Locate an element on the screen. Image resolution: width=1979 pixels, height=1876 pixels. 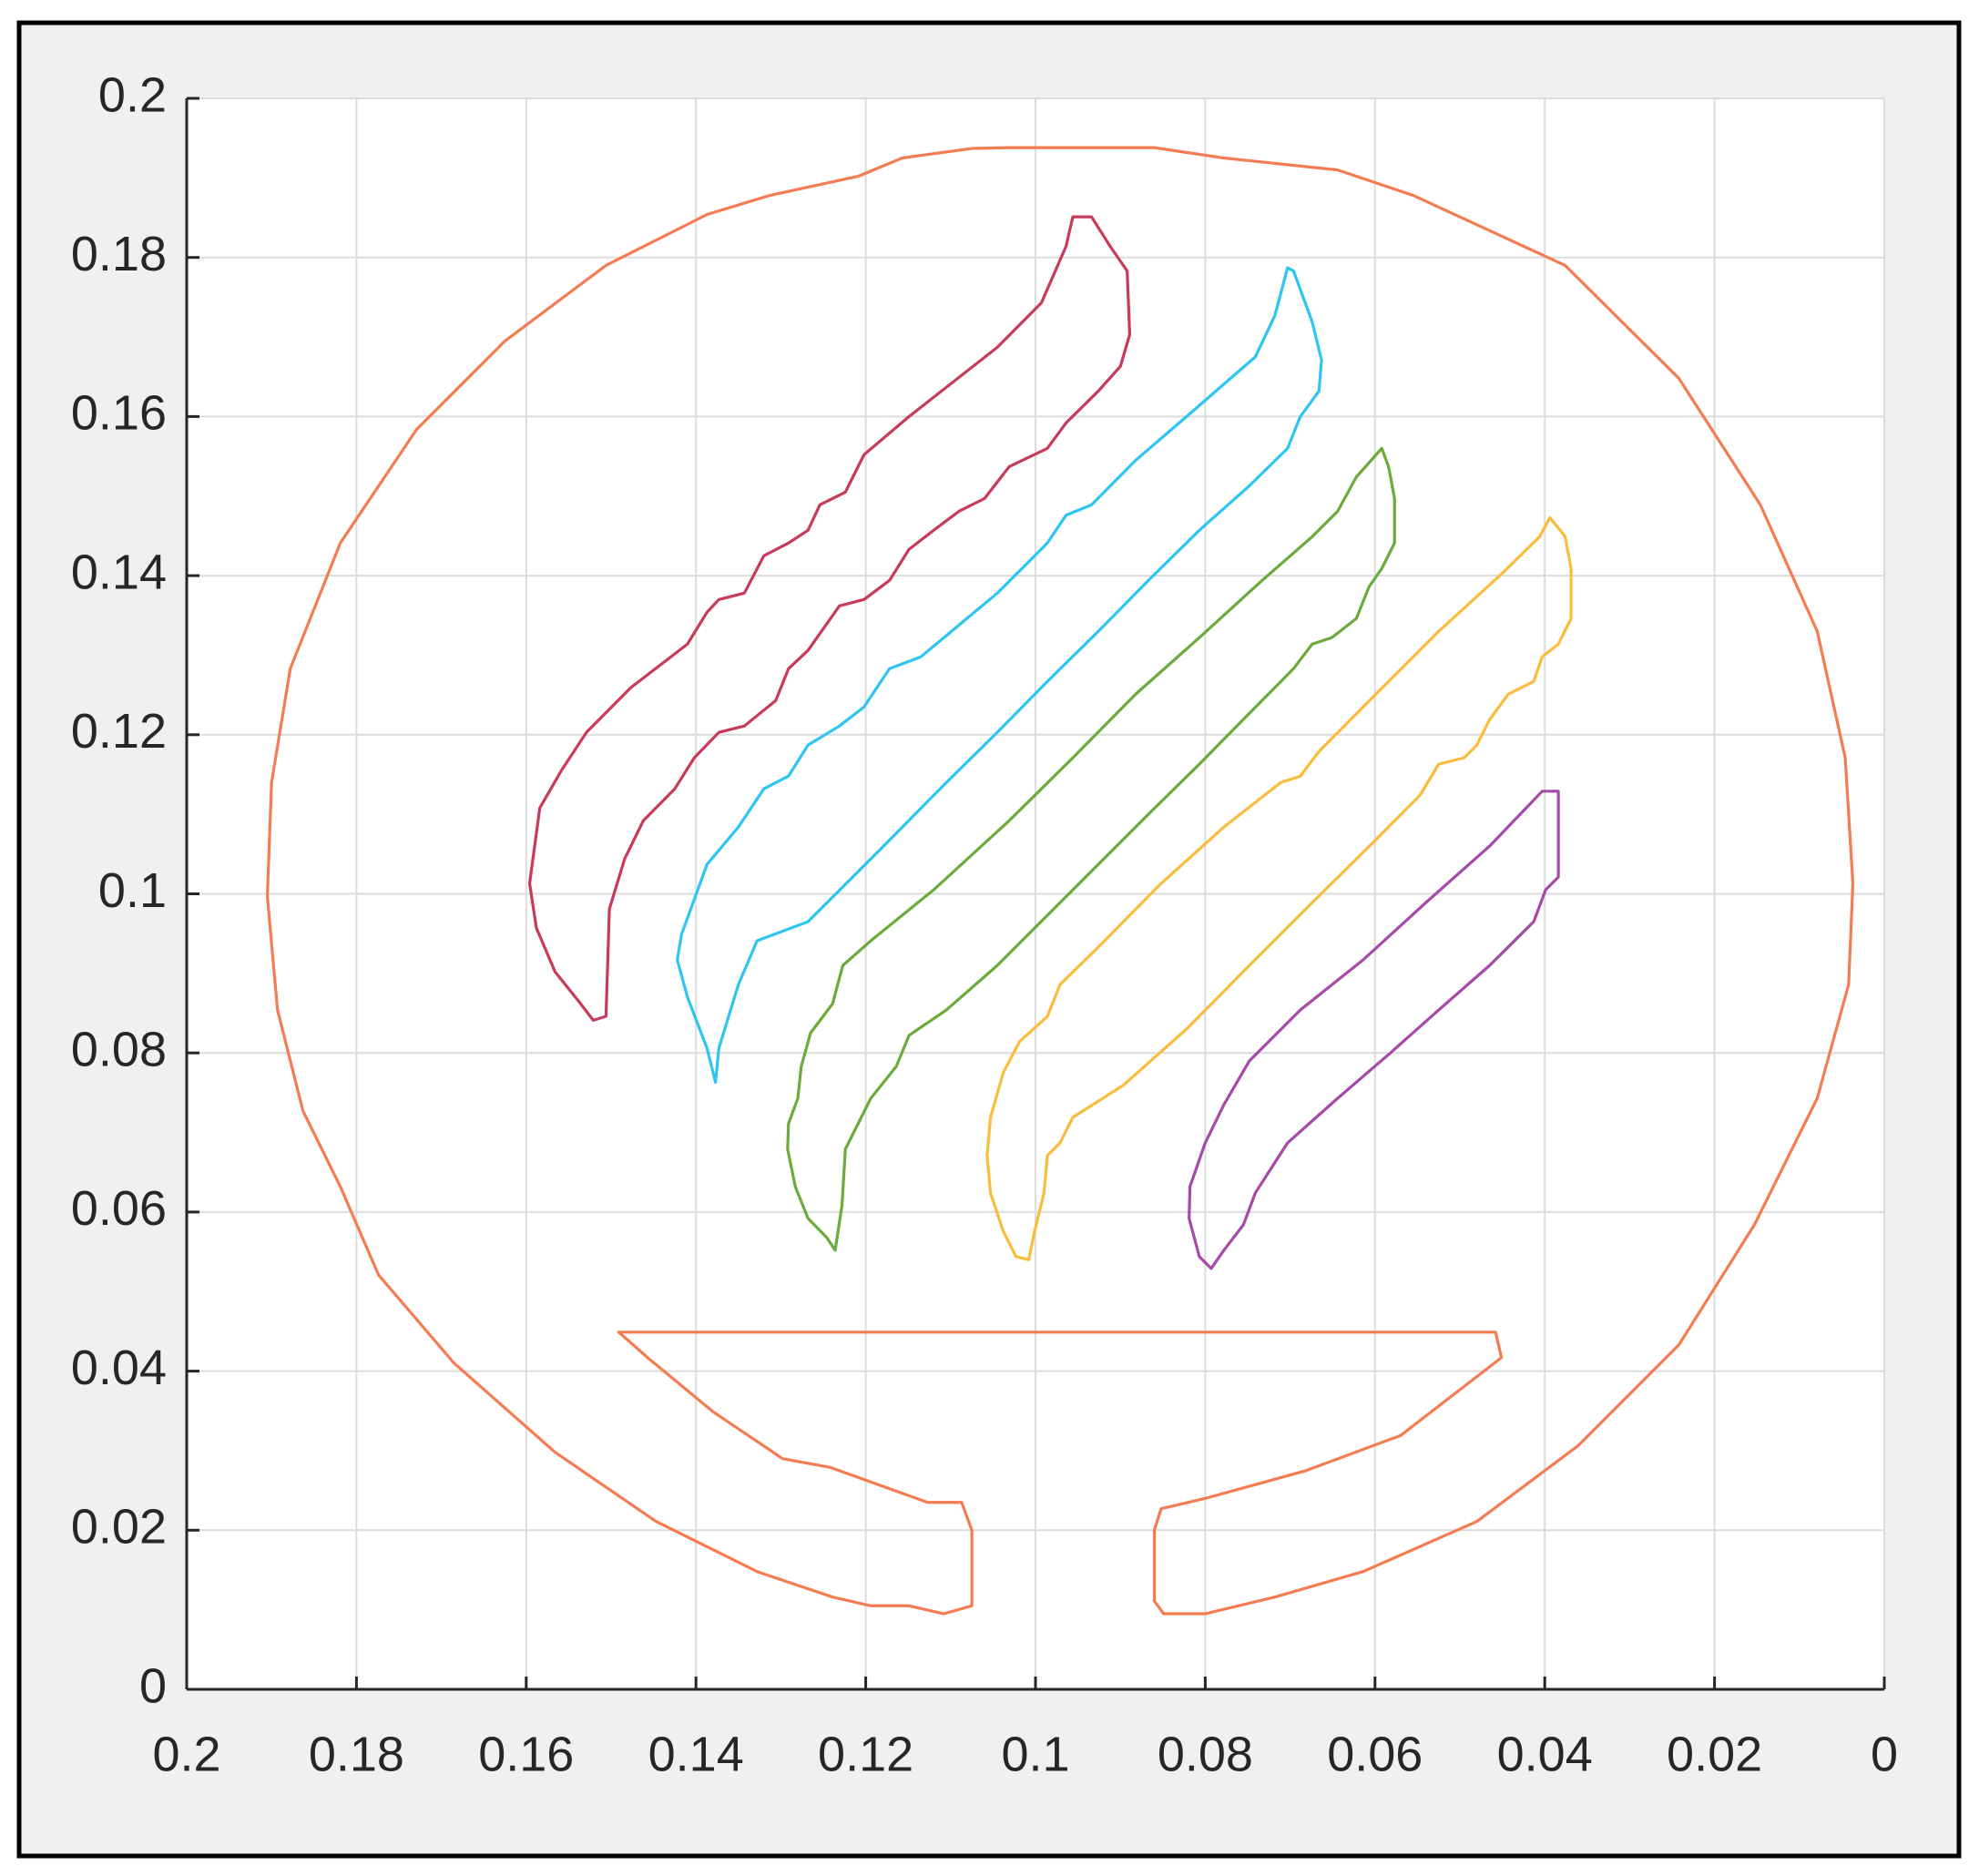
x-tick-label: 0.1 is located at coordinates (1035, 1754).